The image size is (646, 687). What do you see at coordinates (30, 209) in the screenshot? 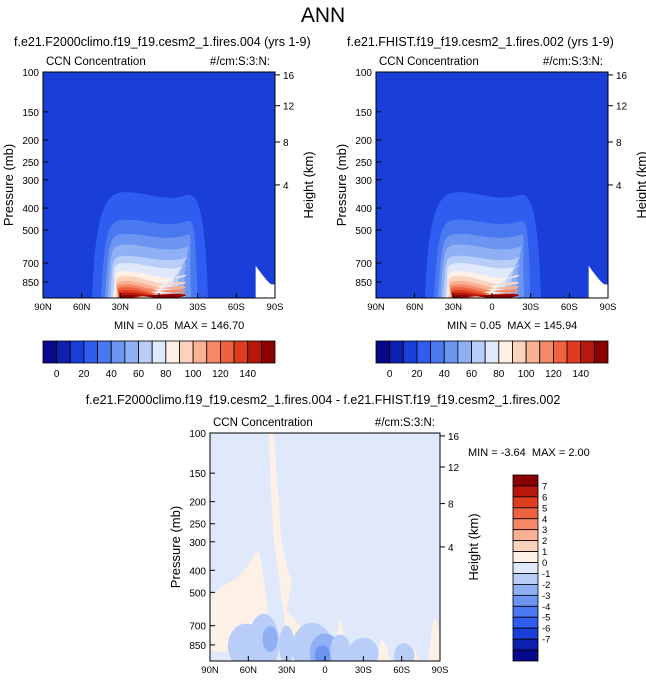
I see `panel1-ytick-label: 400` at bounding box center [30, 209].